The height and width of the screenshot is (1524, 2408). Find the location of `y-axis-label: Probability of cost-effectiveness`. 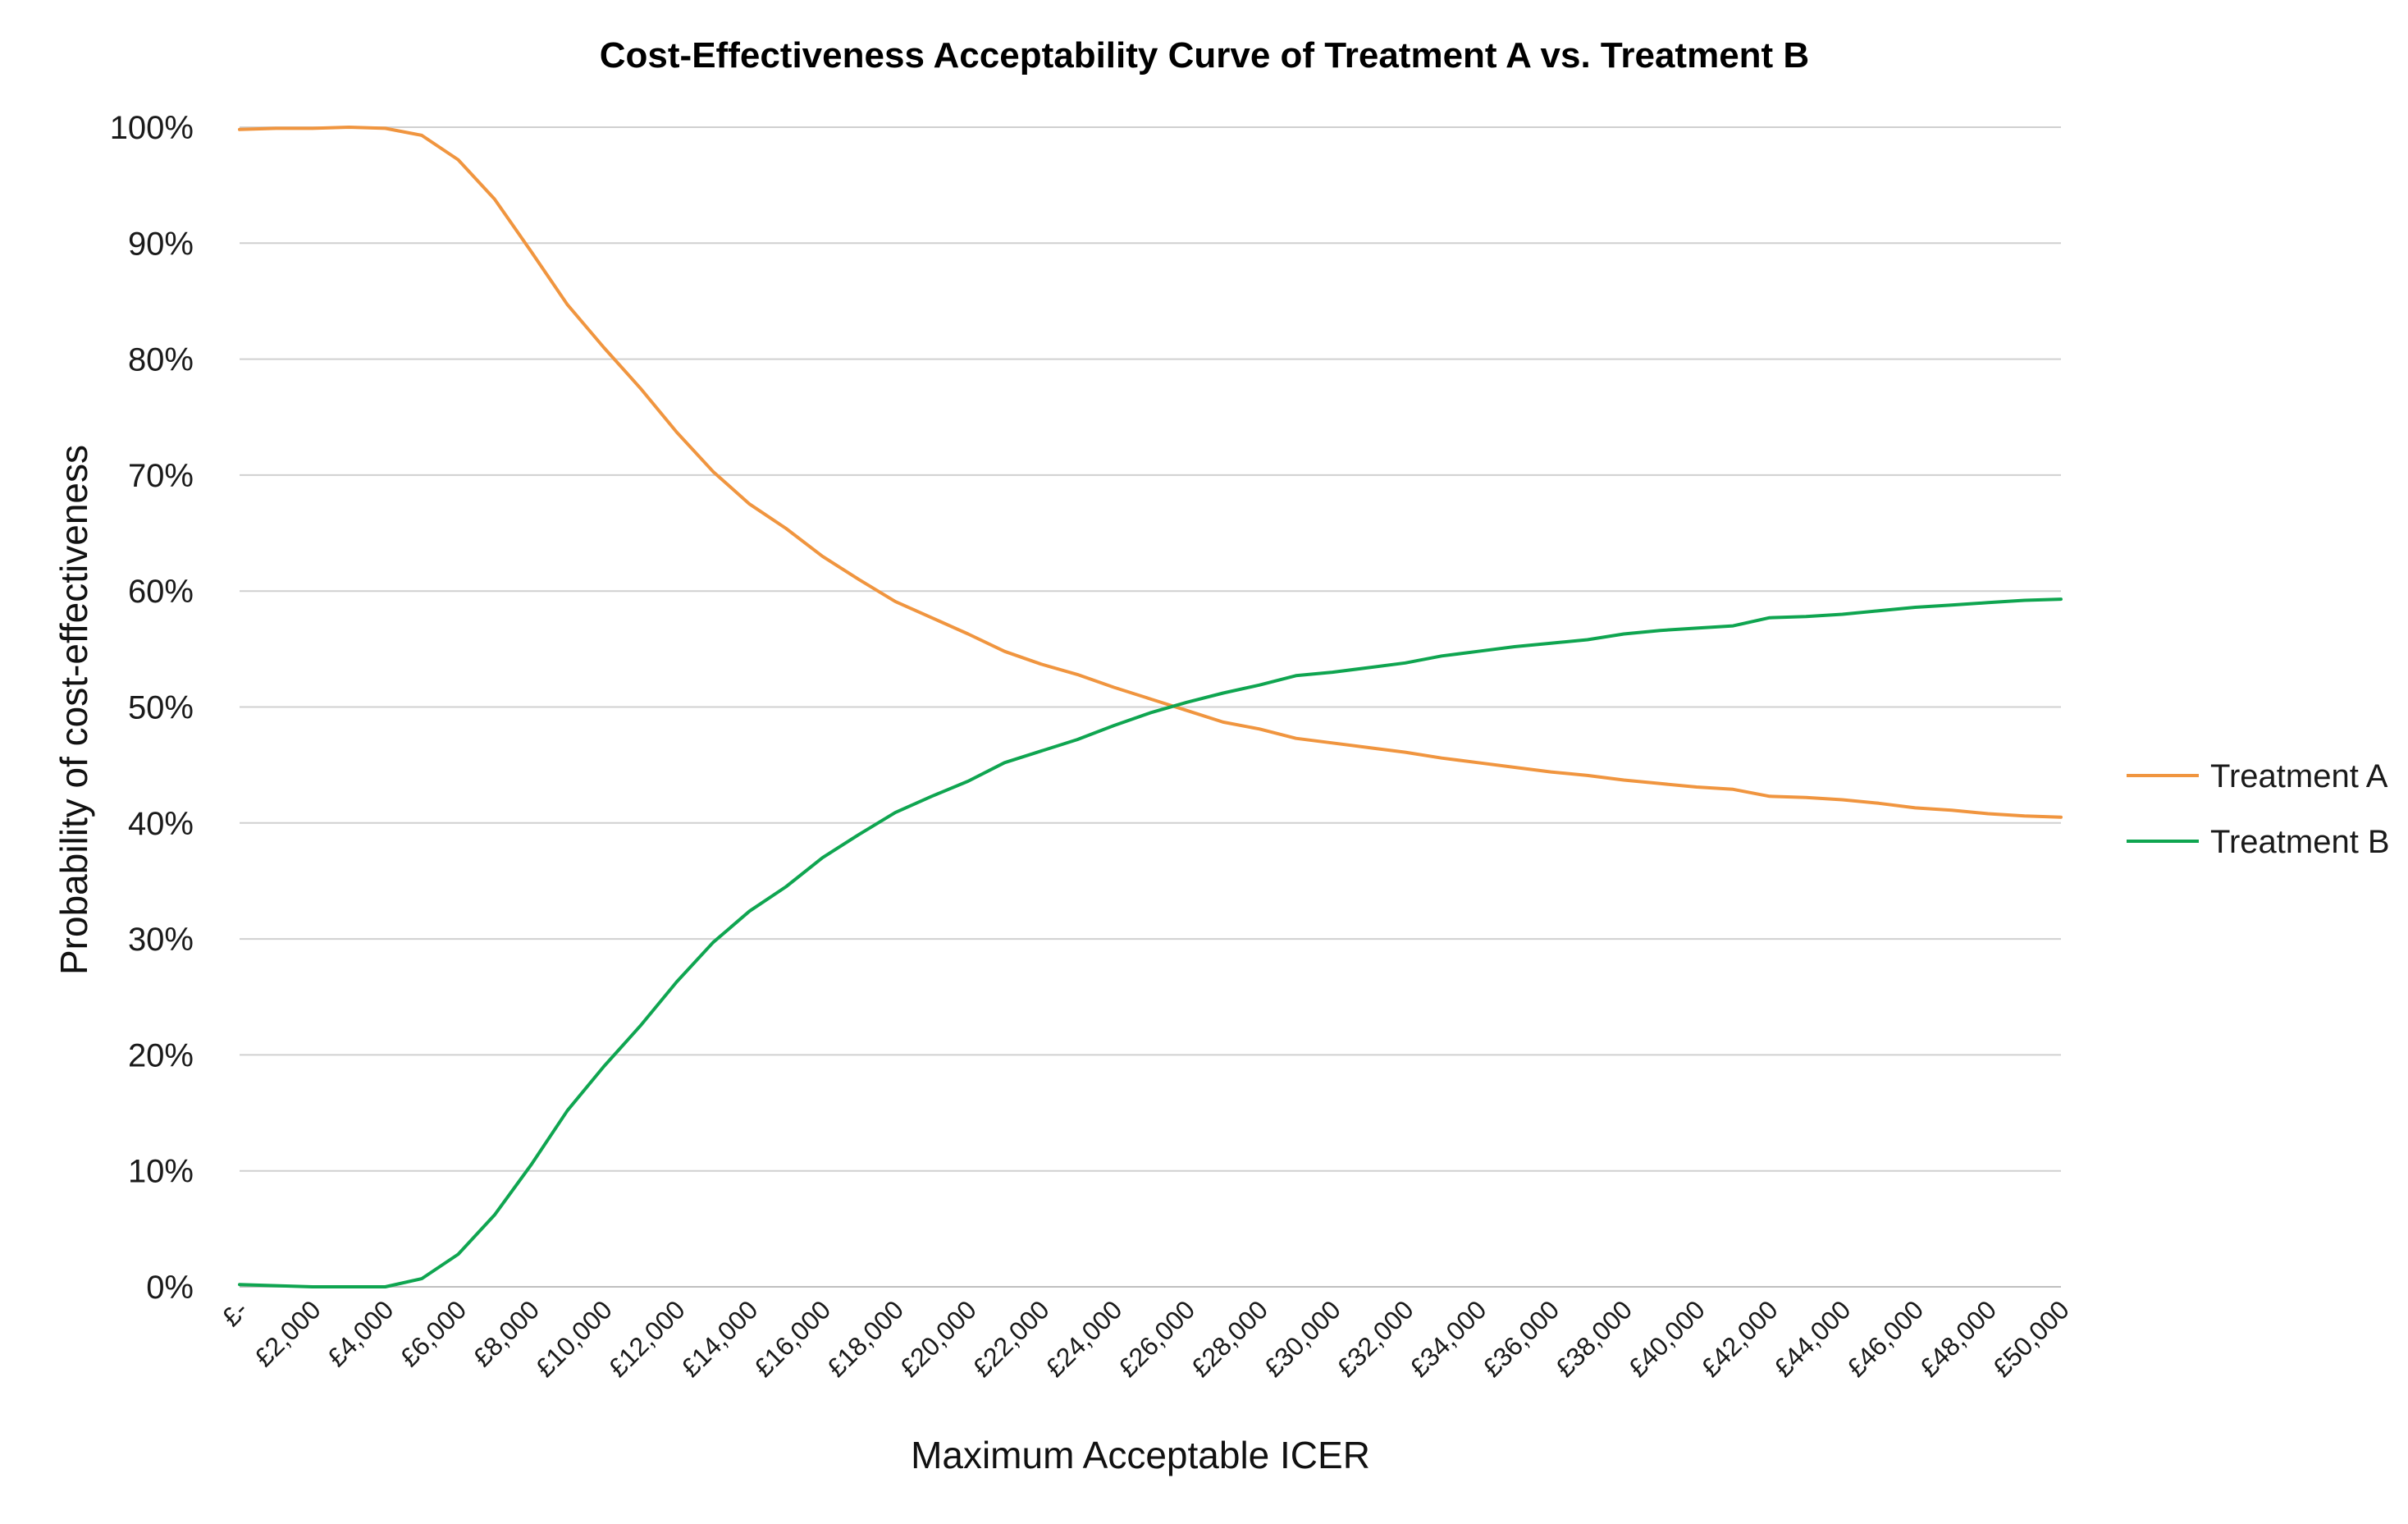

y-axis-label: Probability of cost-effectiveness is located at coordinates (74, 710).